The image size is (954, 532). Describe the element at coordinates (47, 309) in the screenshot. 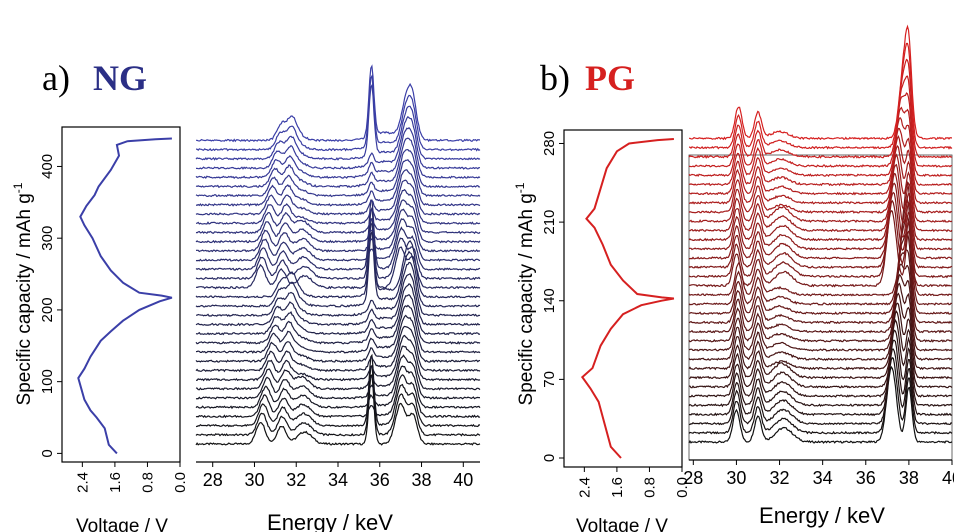

I see `vcA-ytick-label: 200` at that location.